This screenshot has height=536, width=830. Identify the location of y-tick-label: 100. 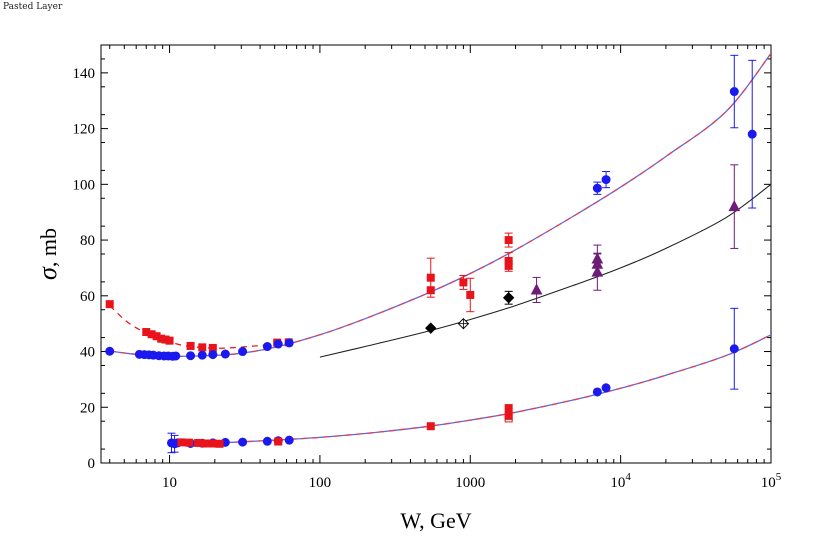
(84, 185).